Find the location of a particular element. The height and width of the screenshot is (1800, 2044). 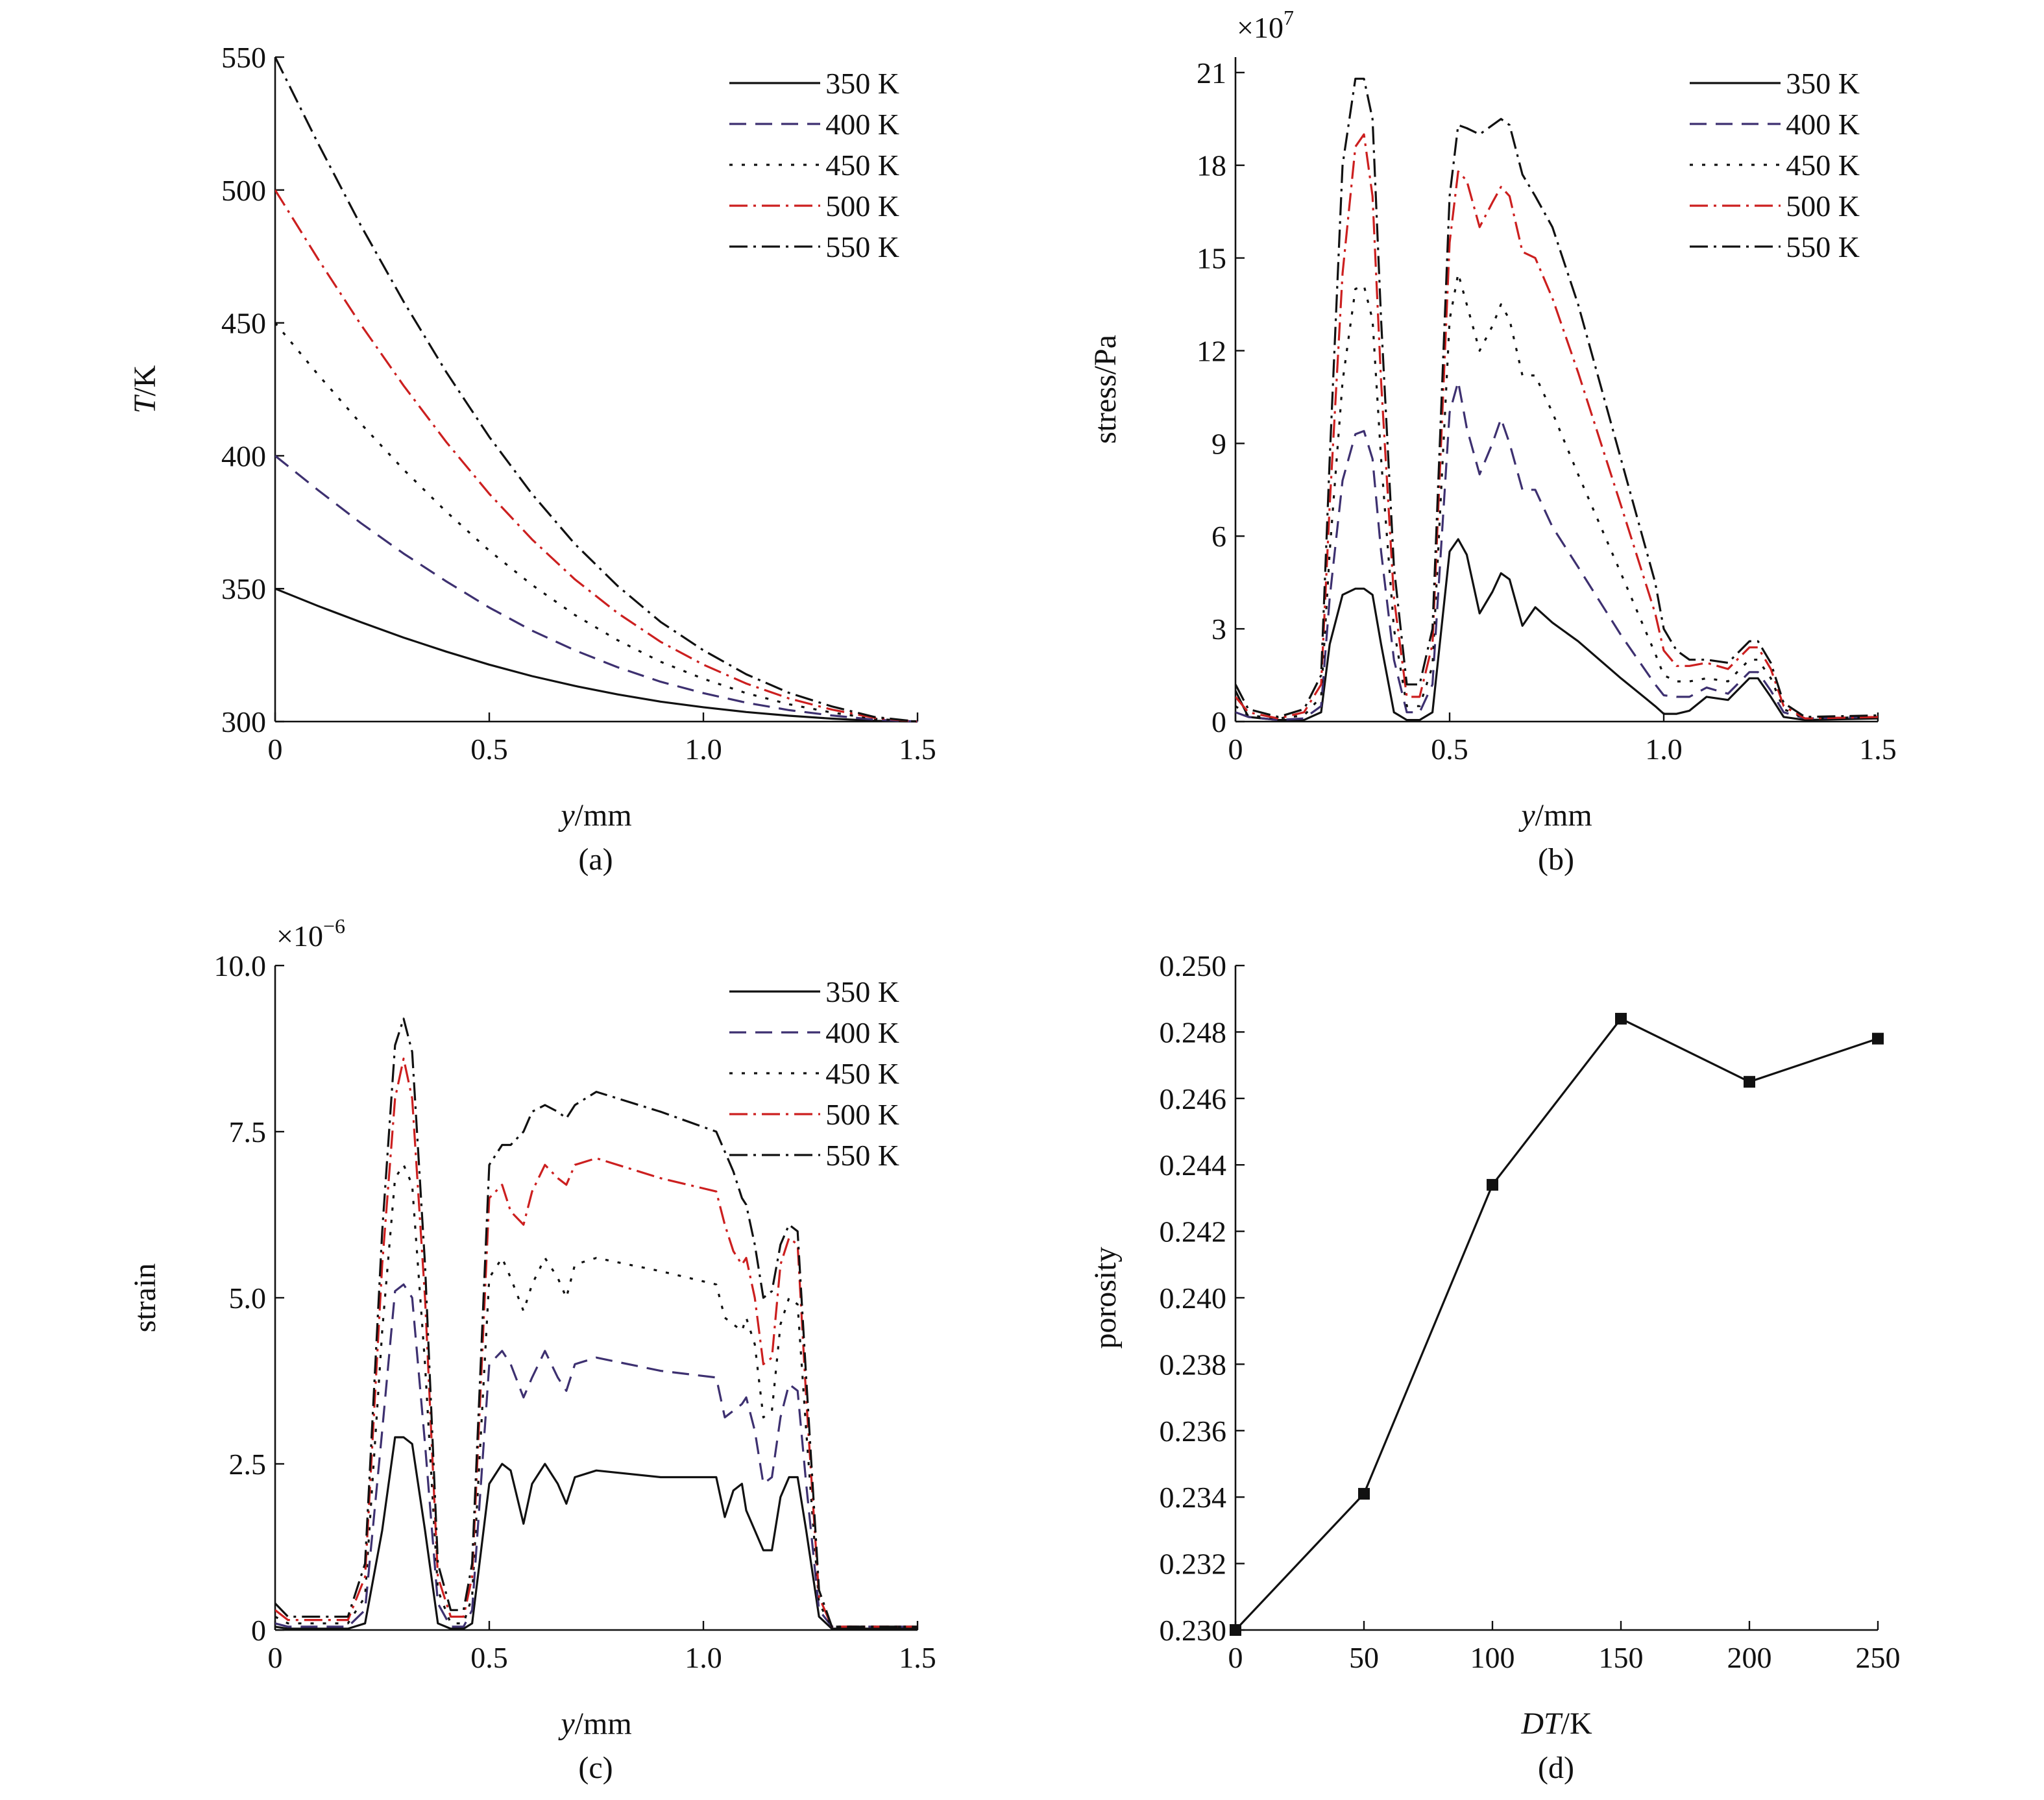

y-axis-label: T/K is located at coordinates (145, 389).